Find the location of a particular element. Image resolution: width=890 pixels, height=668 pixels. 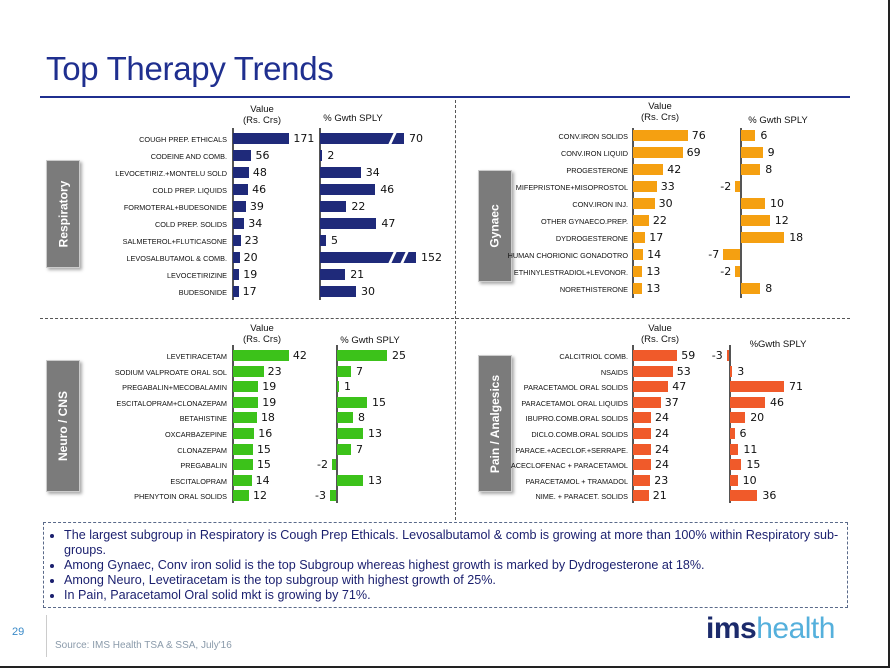

growth-label: 12 is located at coordinates (781, 220).